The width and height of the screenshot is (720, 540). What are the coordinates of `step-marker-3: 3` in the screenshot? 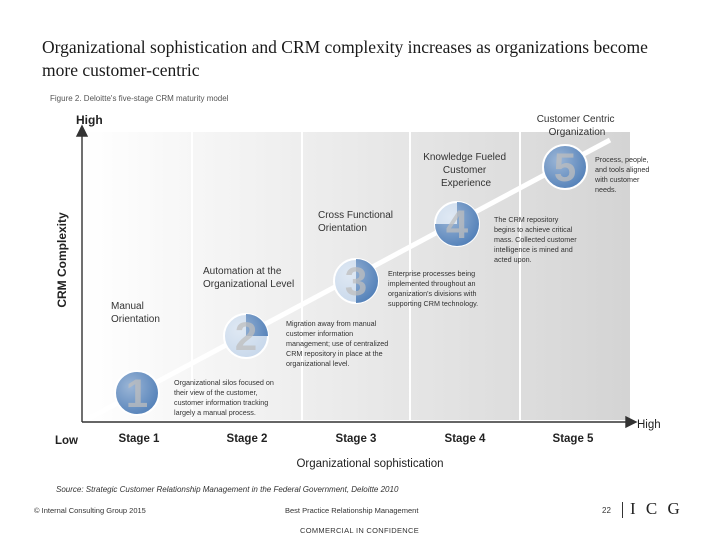 It's located at (356, 281).